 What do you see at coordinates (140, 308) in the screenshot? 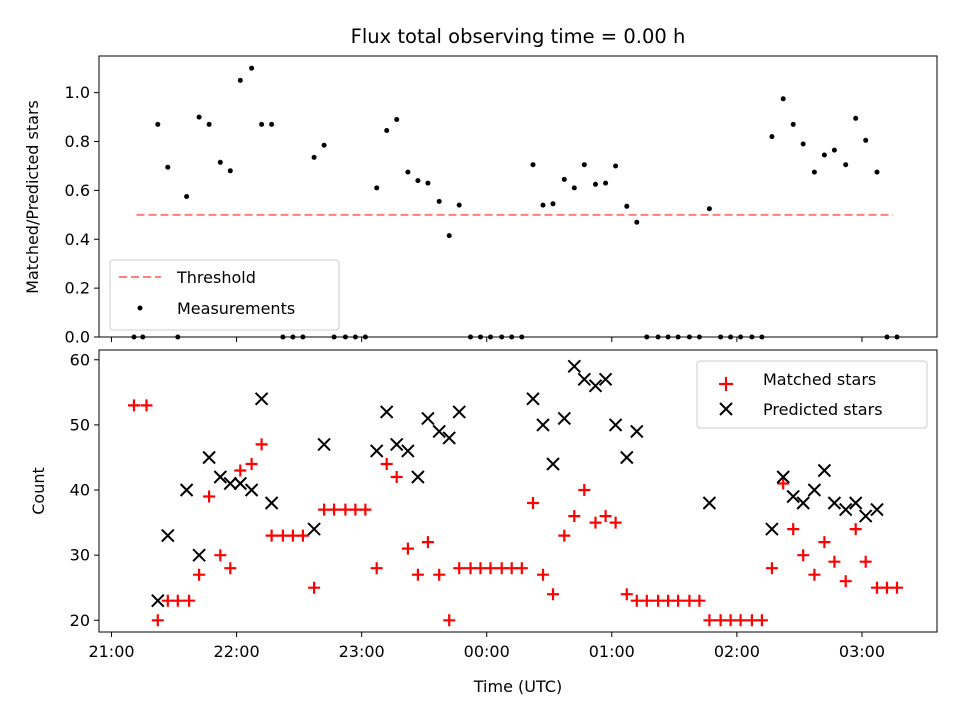
I see `legend-measurements-swatch` at bounding box center [140, 308].